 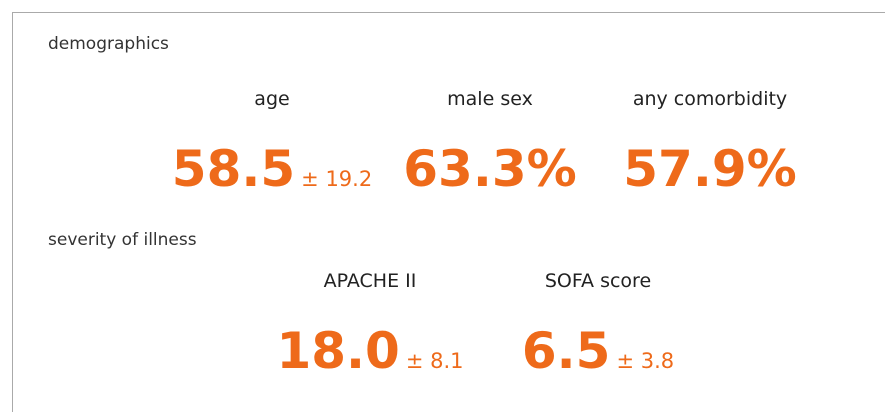 I want to click on stat-value: 57.9%, so click(x=710, y=169).